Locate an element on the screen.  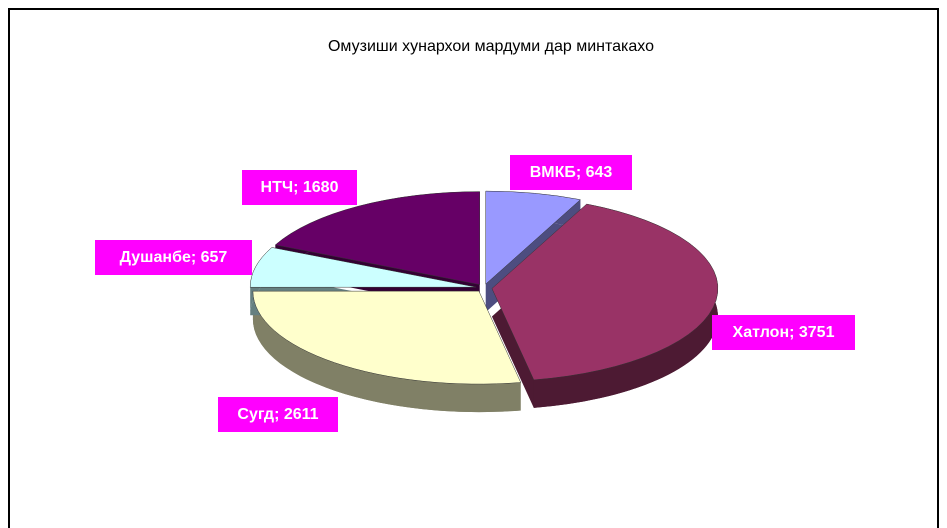
slice-side is located at coordinates (386, 352).